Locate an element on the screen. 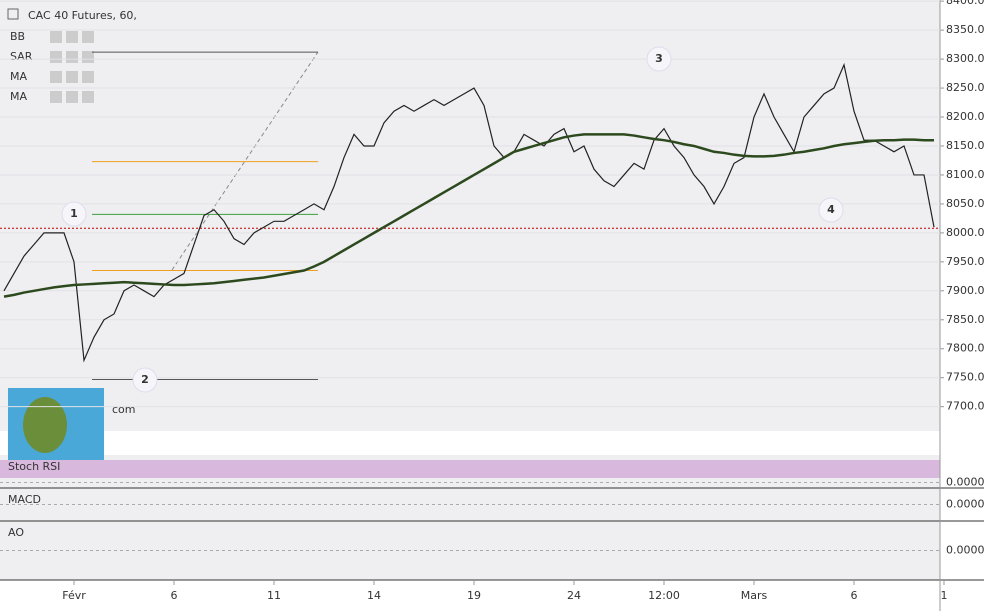 Image resolution: width=984 pixels, height=611 pixels. y-tick-label: 7900.0 is located at coordinates (965, 290).